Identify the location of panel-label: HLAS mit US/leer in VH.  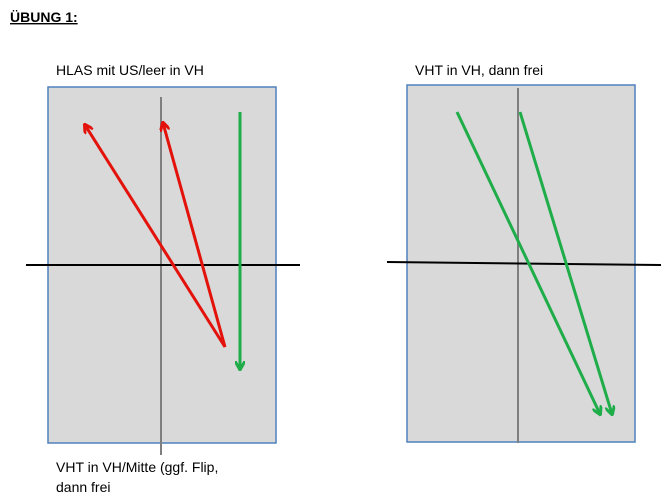
(130, 70).